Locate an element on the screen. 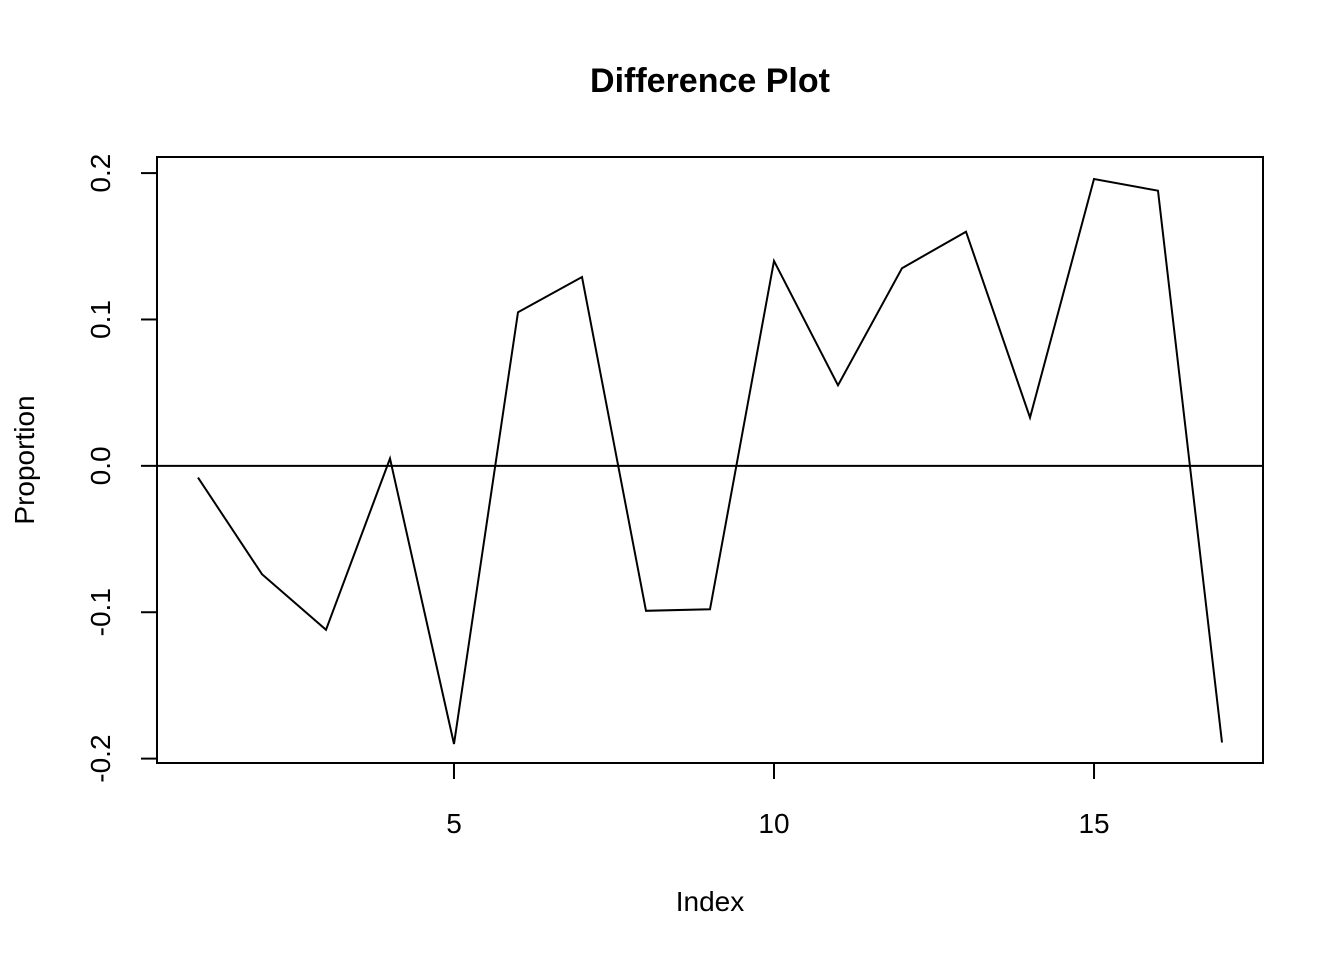 The height and width of the screenshot is (960, 1344). x-axis: 5 10 15 is located at coordinates (778, 801).